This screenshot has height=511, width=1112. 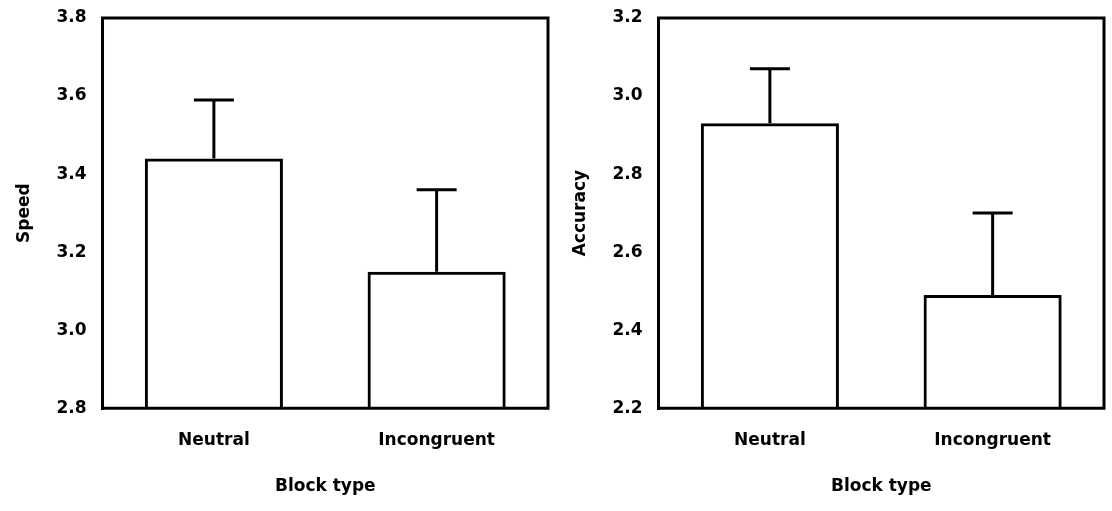 I want to click on y-axis-title: Accuracy, so click(x=578, y=213).